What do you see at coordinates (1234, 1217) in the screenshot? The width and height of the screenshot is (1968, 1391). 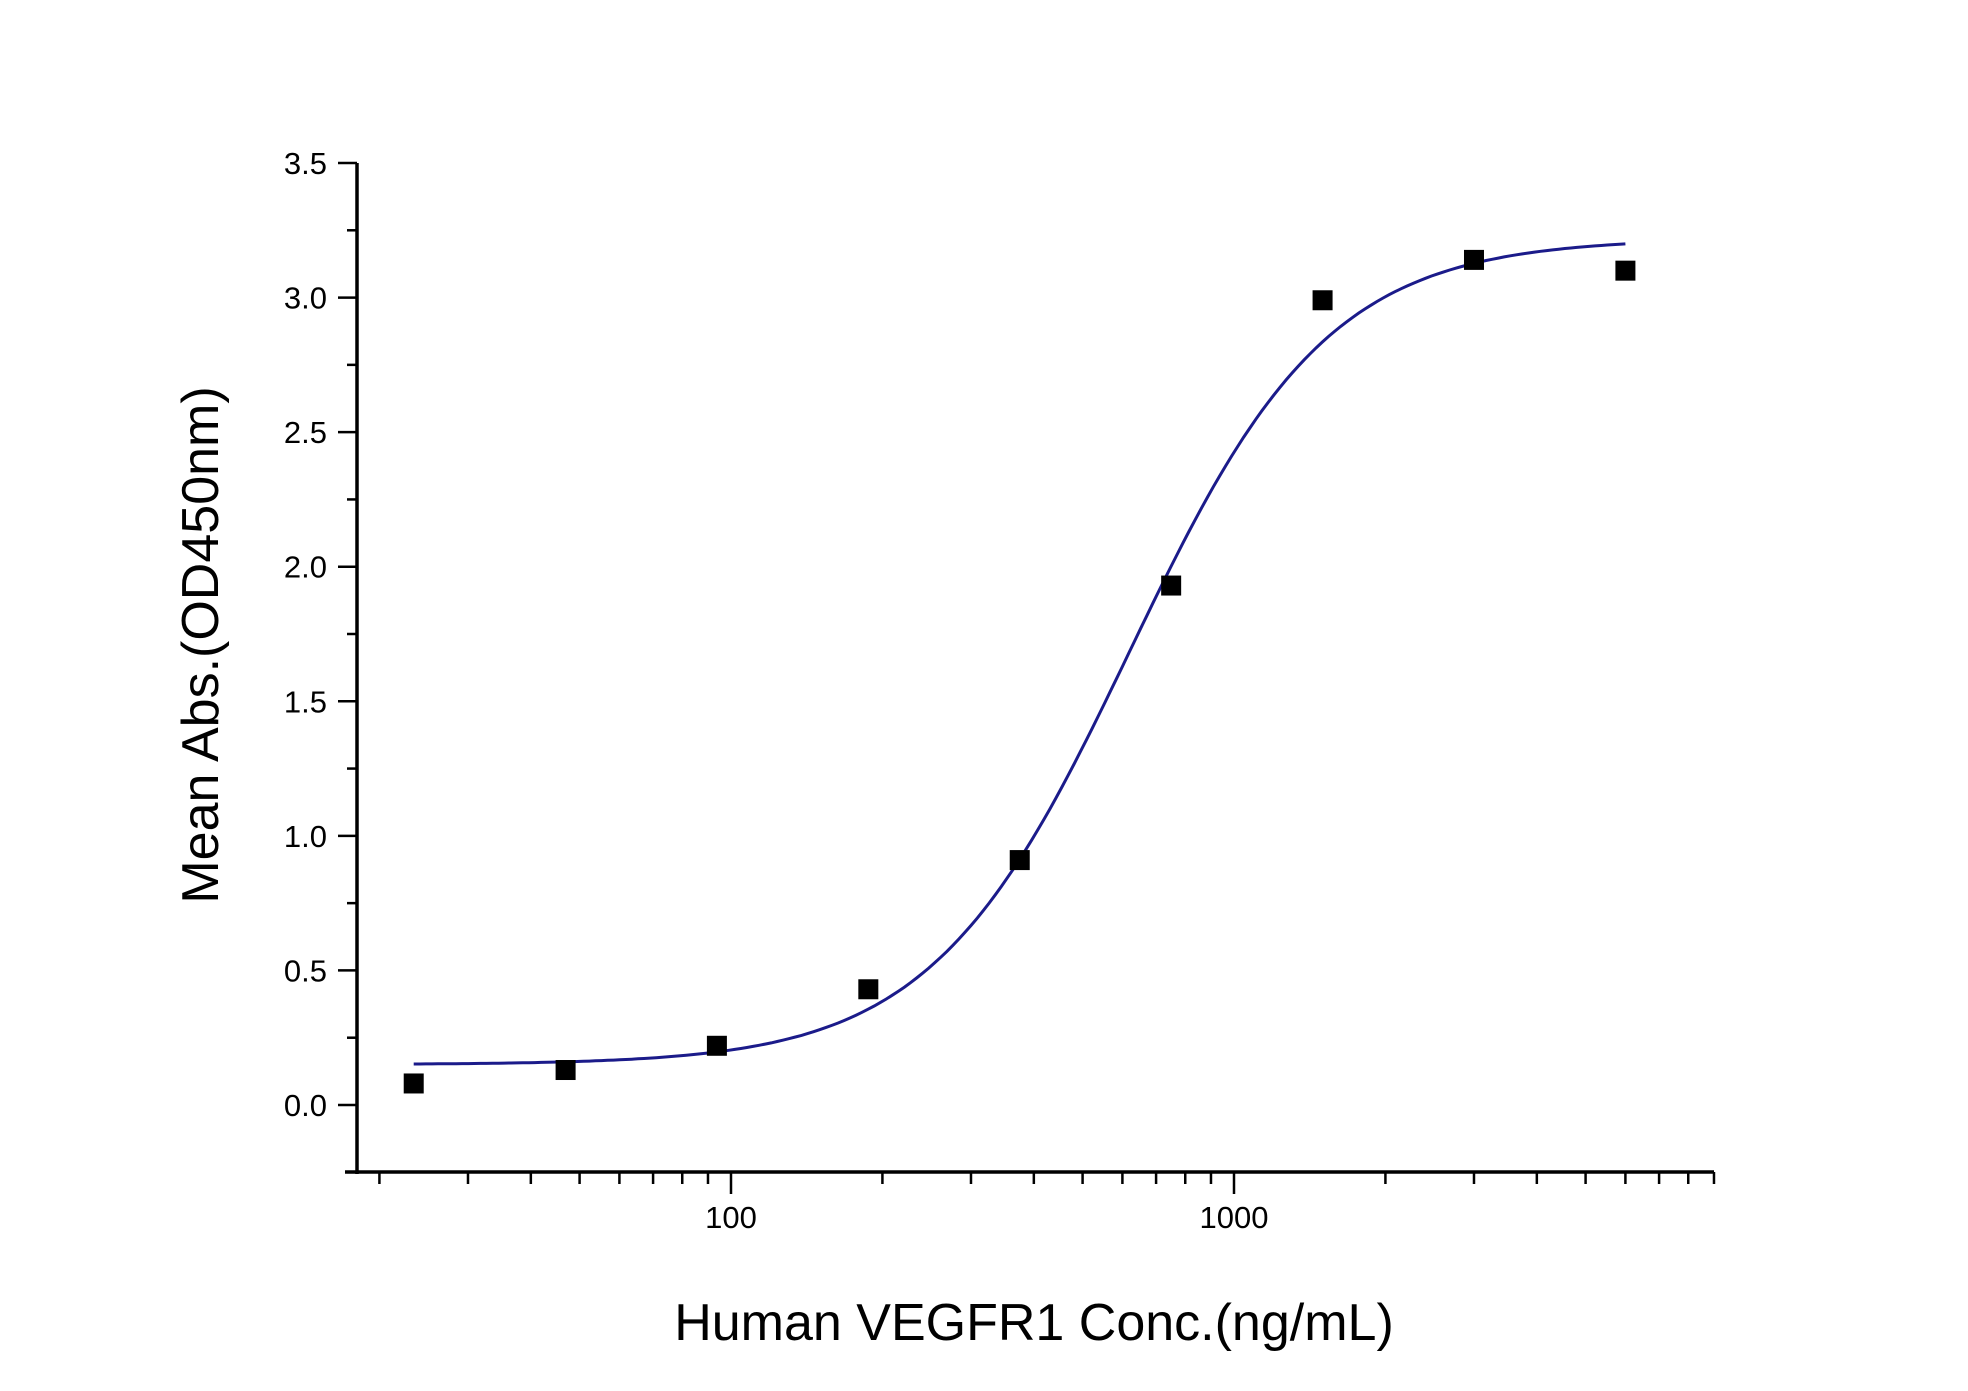 I see `x-tick-label: 1000` at bounding box center [1234, 1217].